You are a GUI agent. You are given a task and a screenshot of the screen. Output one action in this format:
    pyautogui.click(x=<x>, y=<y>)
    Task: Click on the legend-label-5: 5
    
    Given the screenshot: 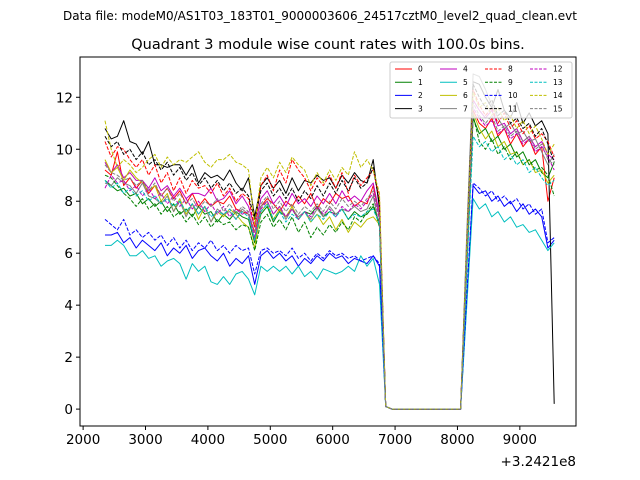 What is the action you would take?
    pyautogui.click(x=465, y=82)
    